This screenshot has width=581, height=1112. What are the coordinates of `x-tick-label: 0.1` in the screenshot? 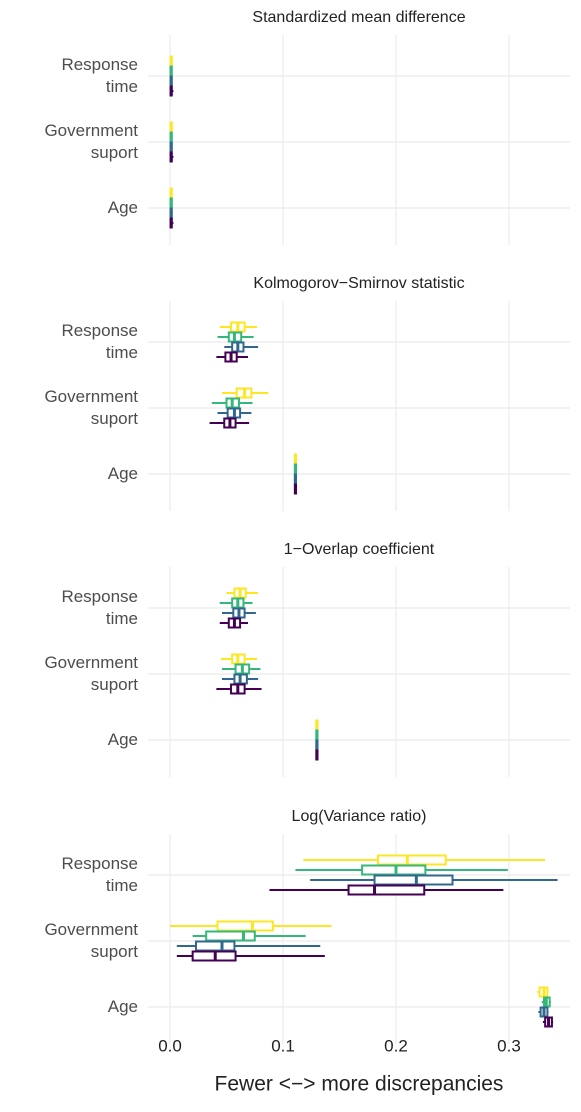 It's located at (283, 1045).